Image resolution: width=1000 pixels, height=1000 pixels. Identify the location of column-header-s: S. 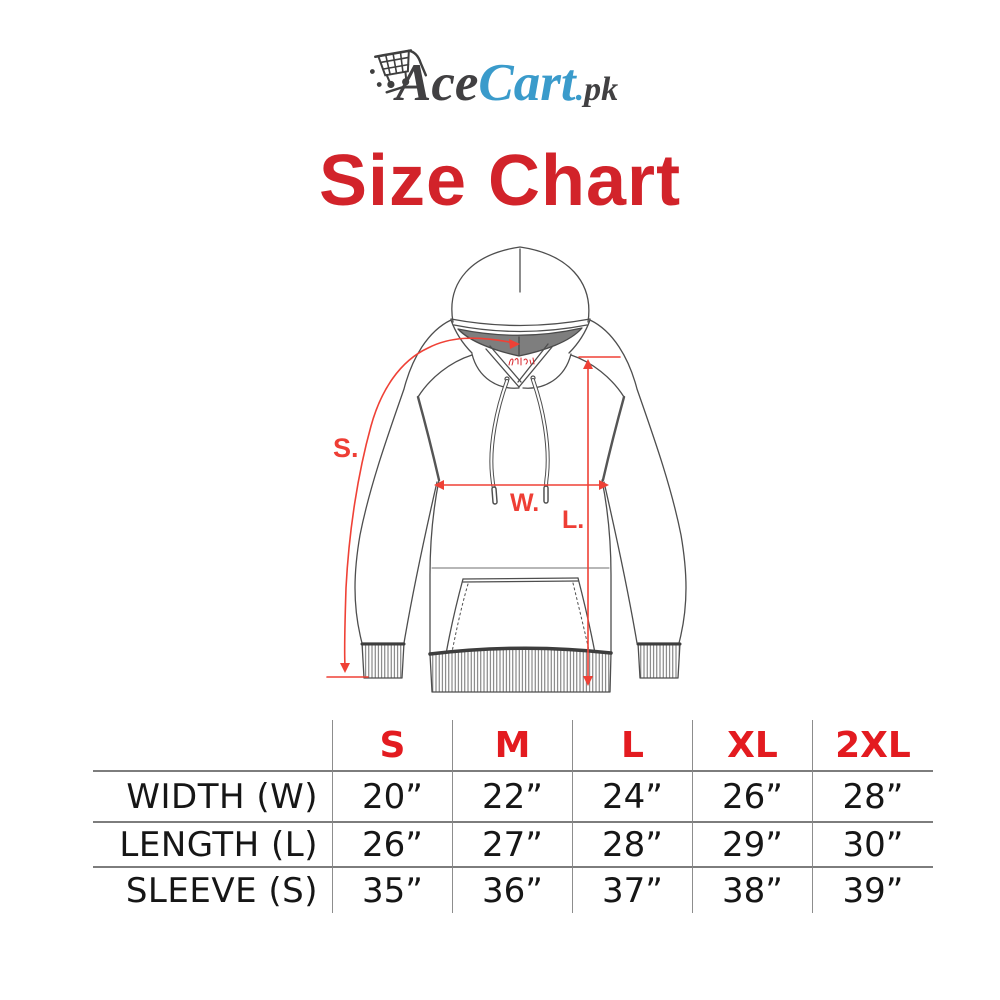
(393, 745).